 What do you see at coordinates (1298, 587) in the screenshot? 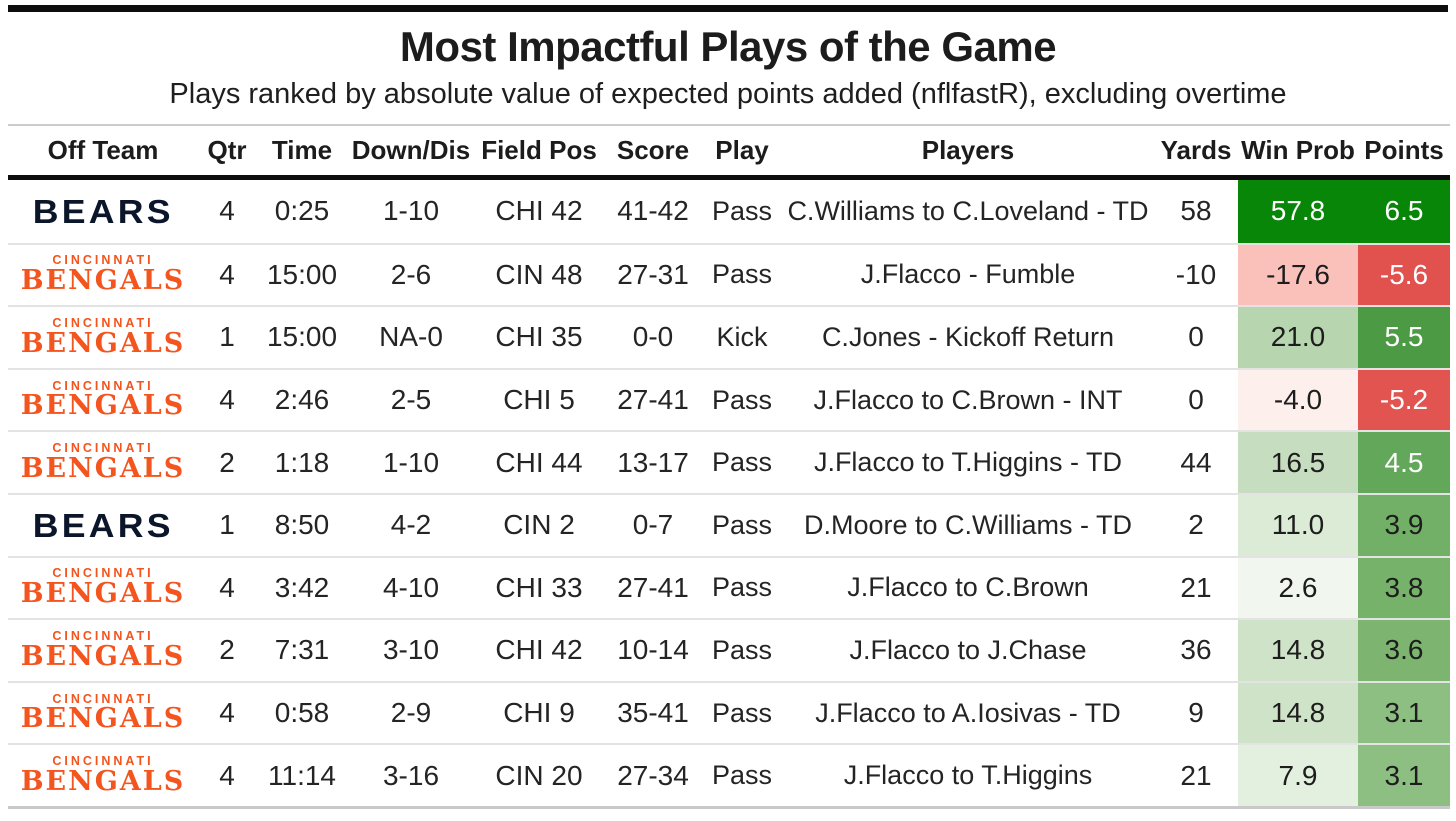
I see `win-prob-cell: 2.6` at bounding box center [1298, 587].